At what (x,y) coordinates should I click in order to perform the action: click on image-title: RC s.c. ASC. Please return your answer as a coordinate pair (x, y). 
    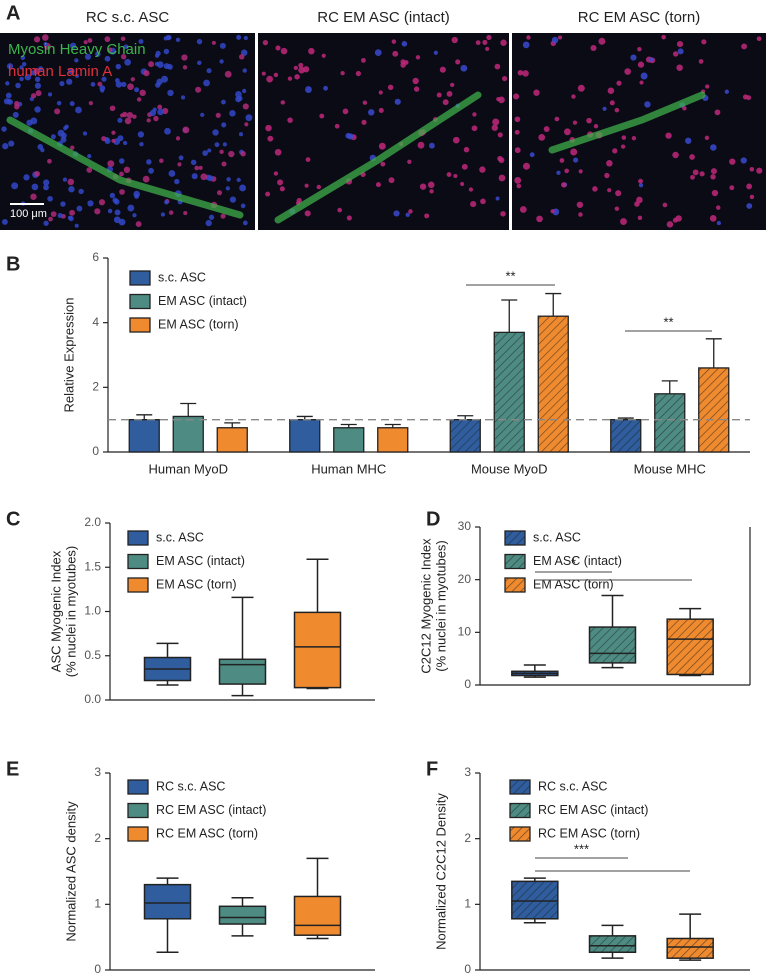
    Looking at the image, I should click on (128, 17).